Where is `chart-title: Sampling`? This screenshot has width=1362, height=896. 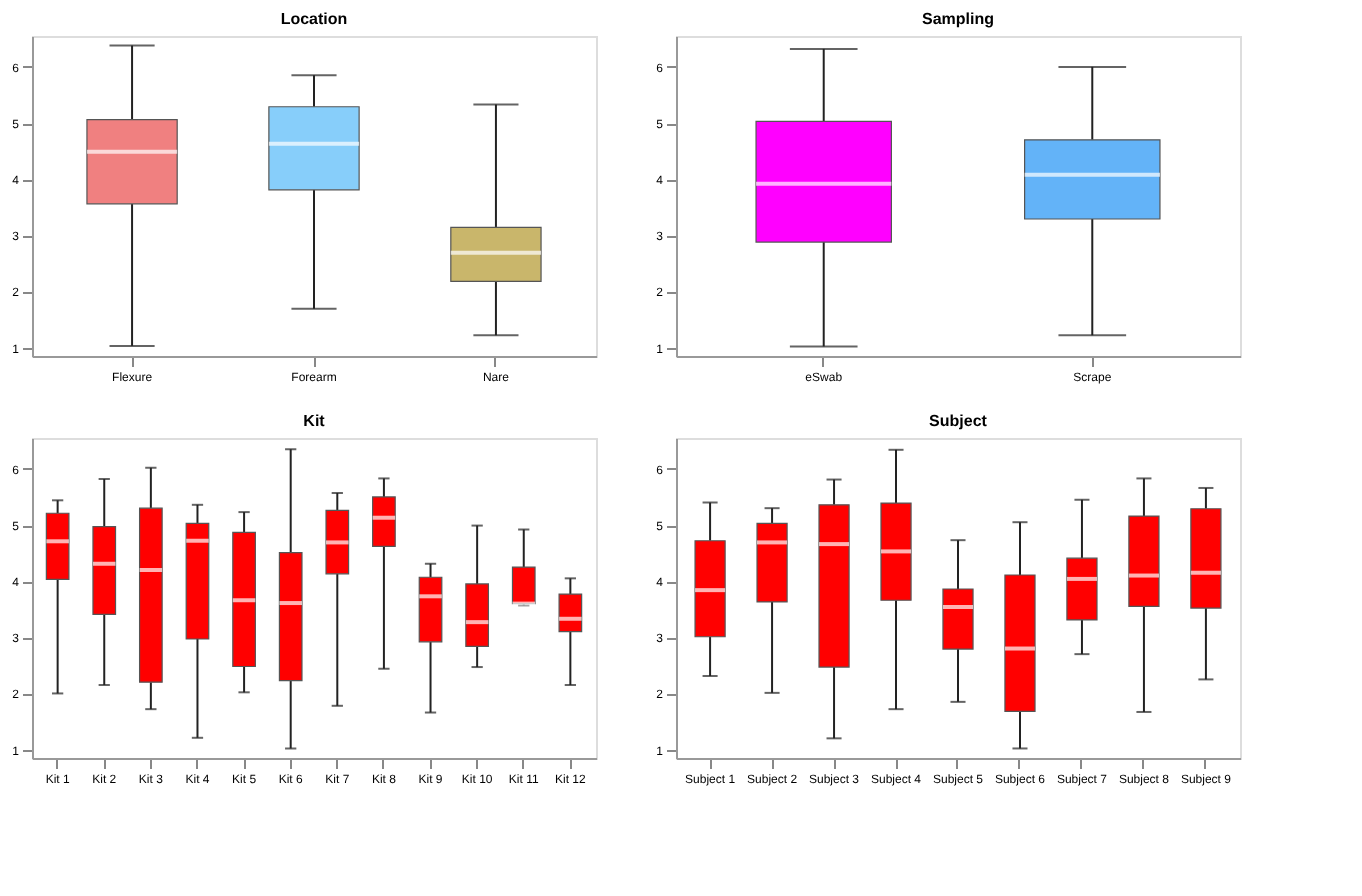
chart-title: Sampling is located at coordinates (958, 19).